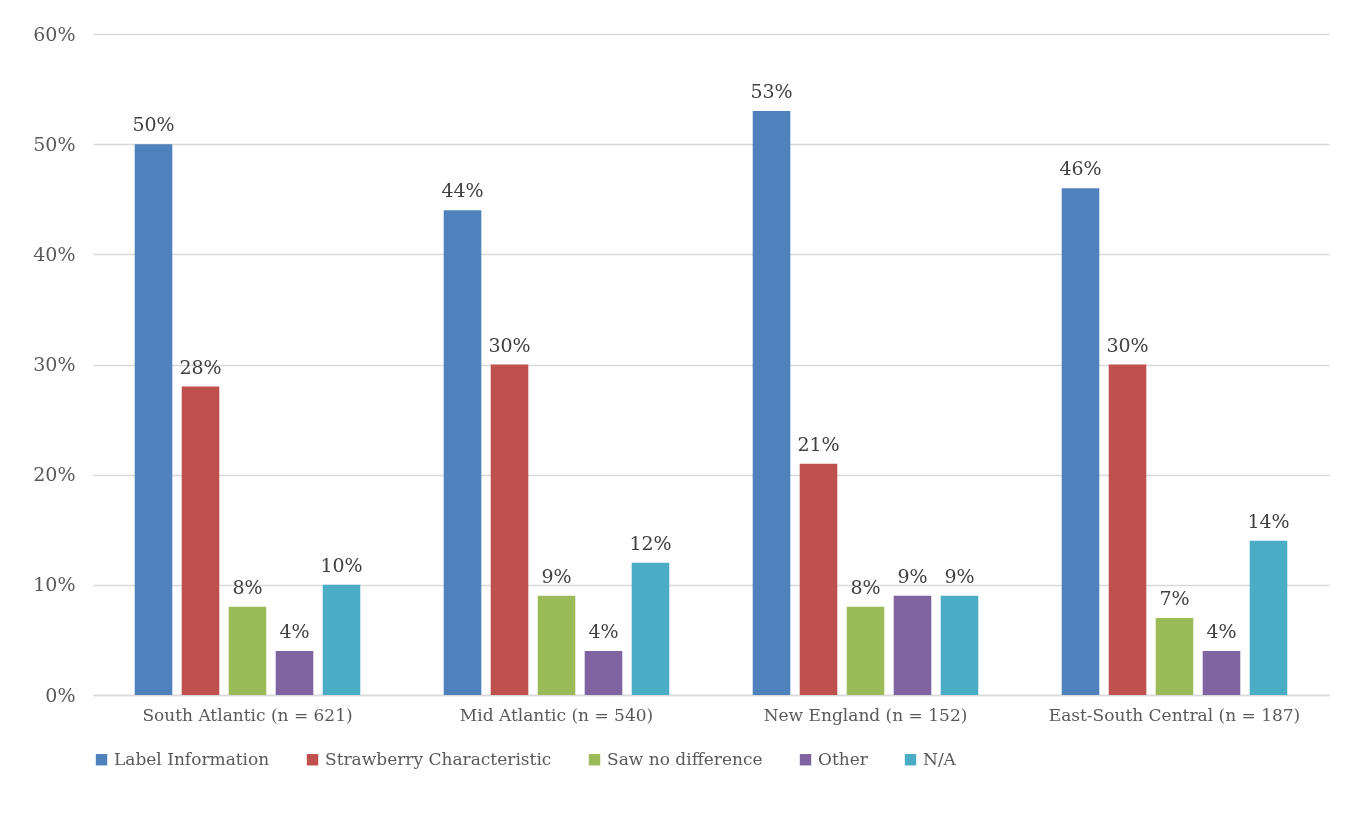 This screenshot has height=813, width=1353. Describe the element at coordinates (843, 758) in the screenshot. I see `legend-label: Other` at that location.